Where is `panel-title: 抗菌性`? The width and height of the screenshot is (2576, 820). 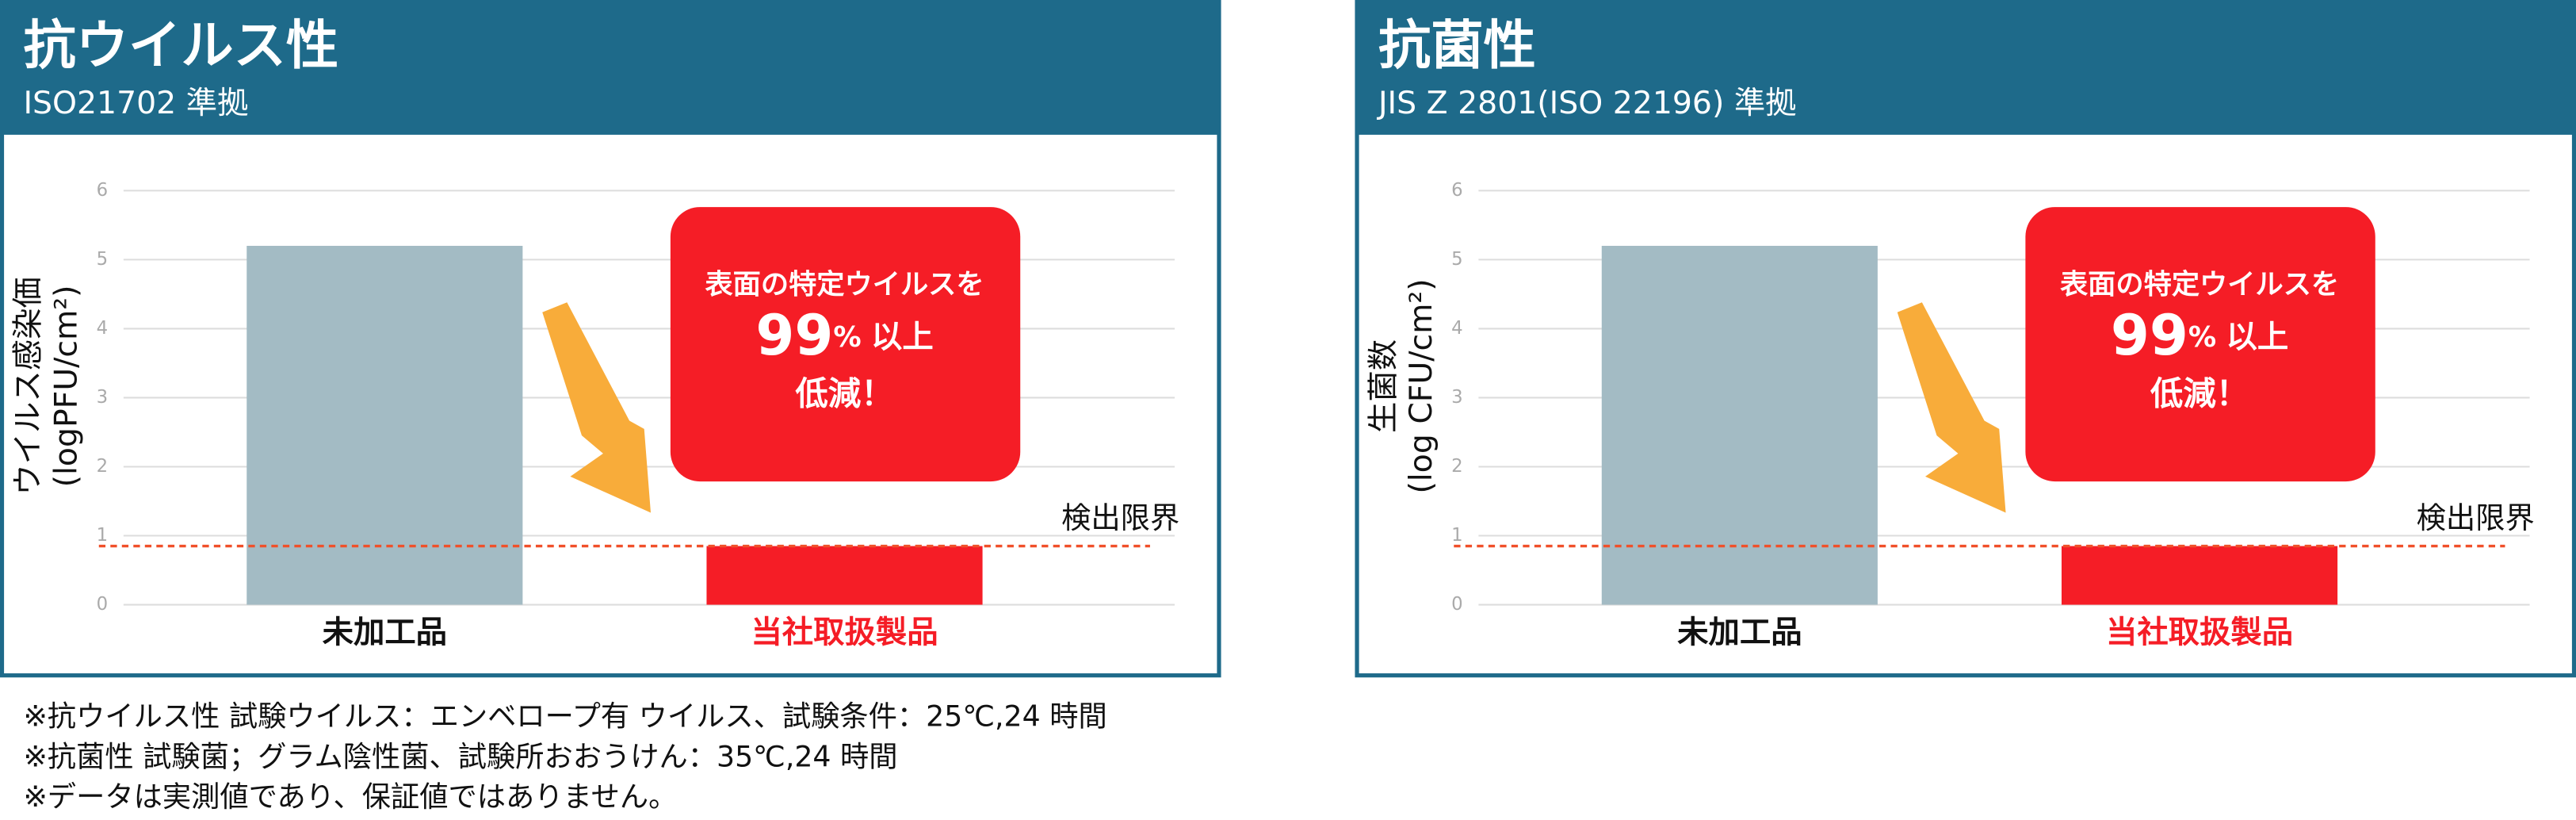 panel-title: 抗菌性 is located at coordinates (1457, 45).